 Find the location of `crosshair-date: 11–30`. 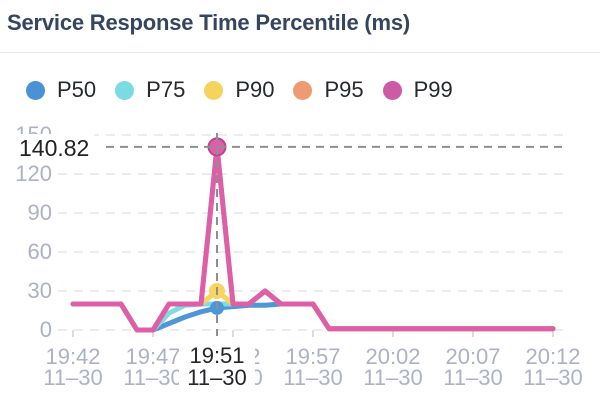

crosshair-date: 11–30 is located at coordinates (217, 377).